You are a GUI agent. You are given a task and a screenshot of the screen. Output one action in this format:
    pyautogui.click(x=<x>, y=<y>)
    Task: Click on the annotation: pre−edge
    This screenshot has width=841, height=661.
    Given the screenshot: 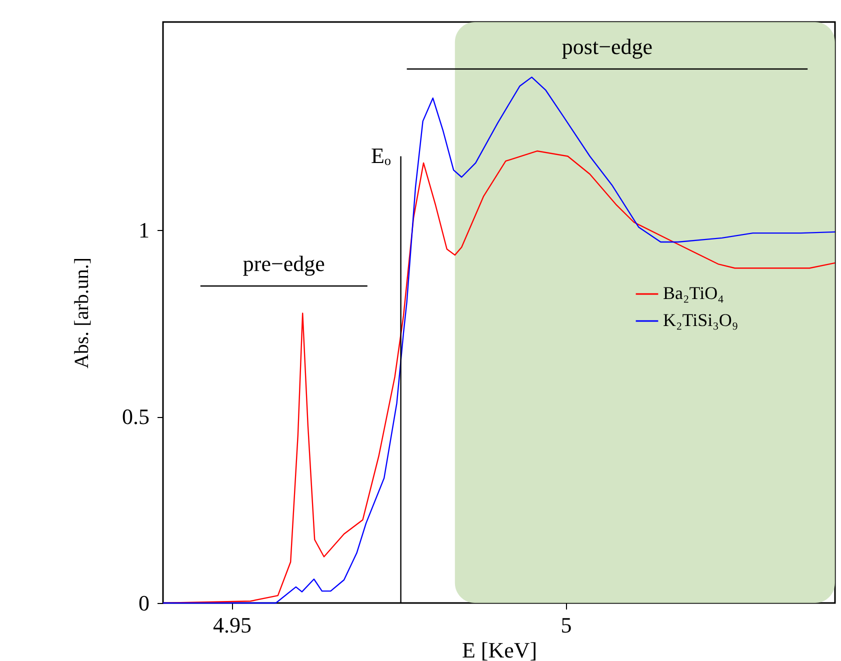 What is the action you would take?
    pyautogui.click(x=283, y=263)
    